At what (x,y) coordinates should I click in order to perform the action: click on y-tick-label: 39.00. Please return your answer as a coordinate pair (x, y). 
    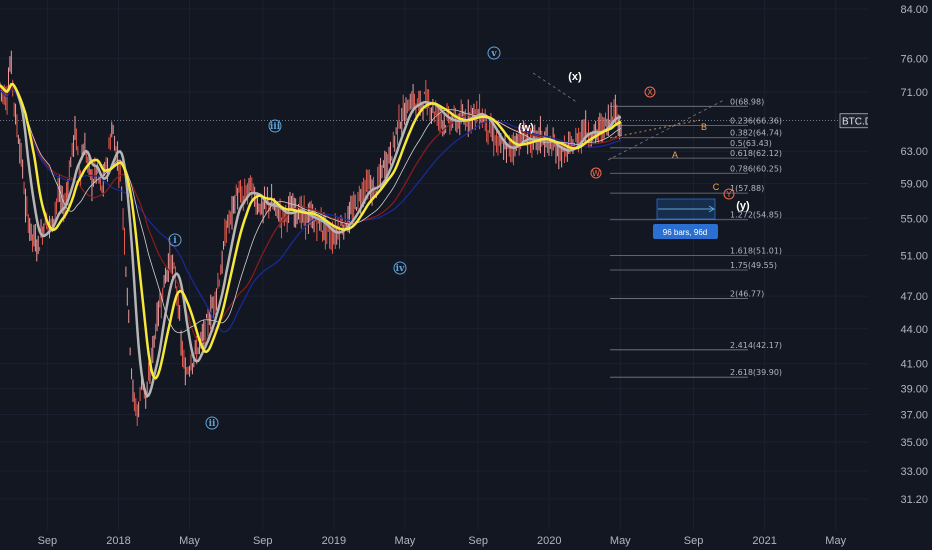
    Looking at the image, I should click on (914, 389).